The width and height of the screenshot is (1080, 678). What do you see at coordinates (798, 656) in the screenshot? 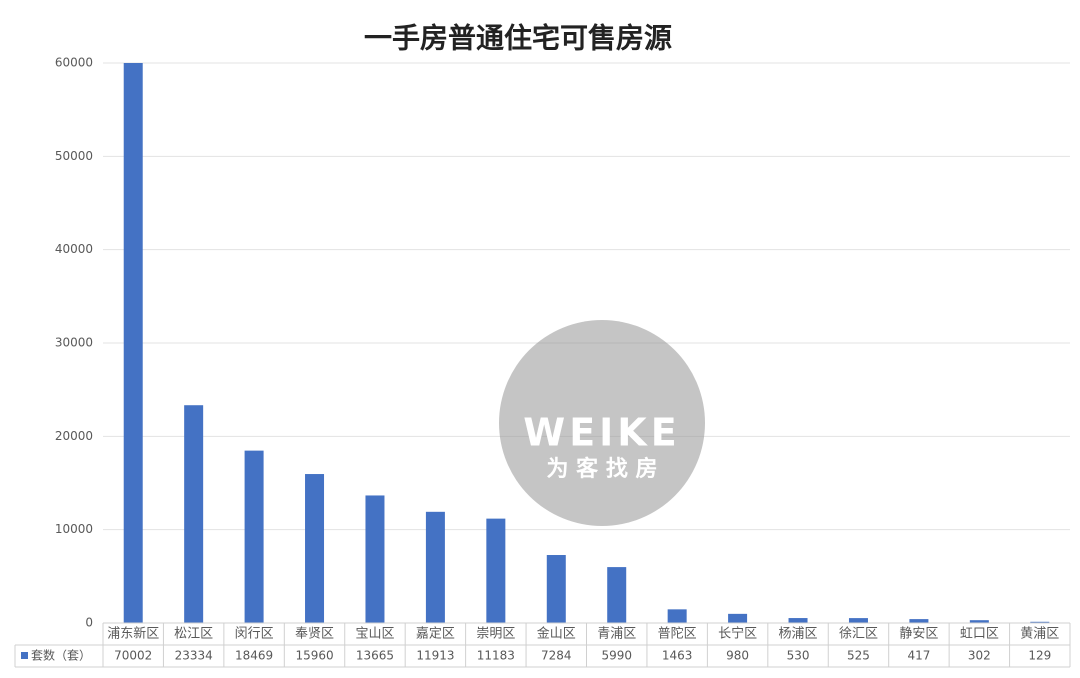
I see `table-value: 530` at bounding box center [798, 656].